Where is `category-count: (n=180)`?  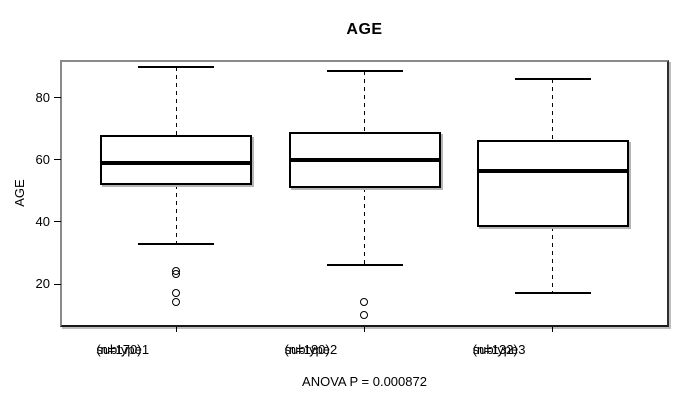 category-count: (n=180) is located at coordinates (307, 349).